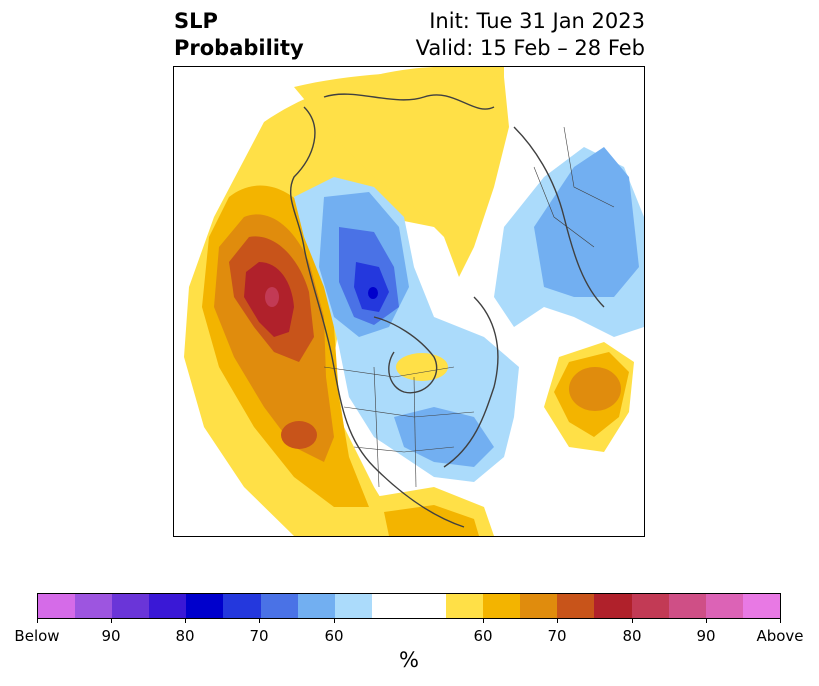 This screenshot has width=819, height=686. Describe the element at coordinates (530, 48) in the screenshot. I see `valid-range-label: Valid: 15 Feb – 28 Feb` at that location.